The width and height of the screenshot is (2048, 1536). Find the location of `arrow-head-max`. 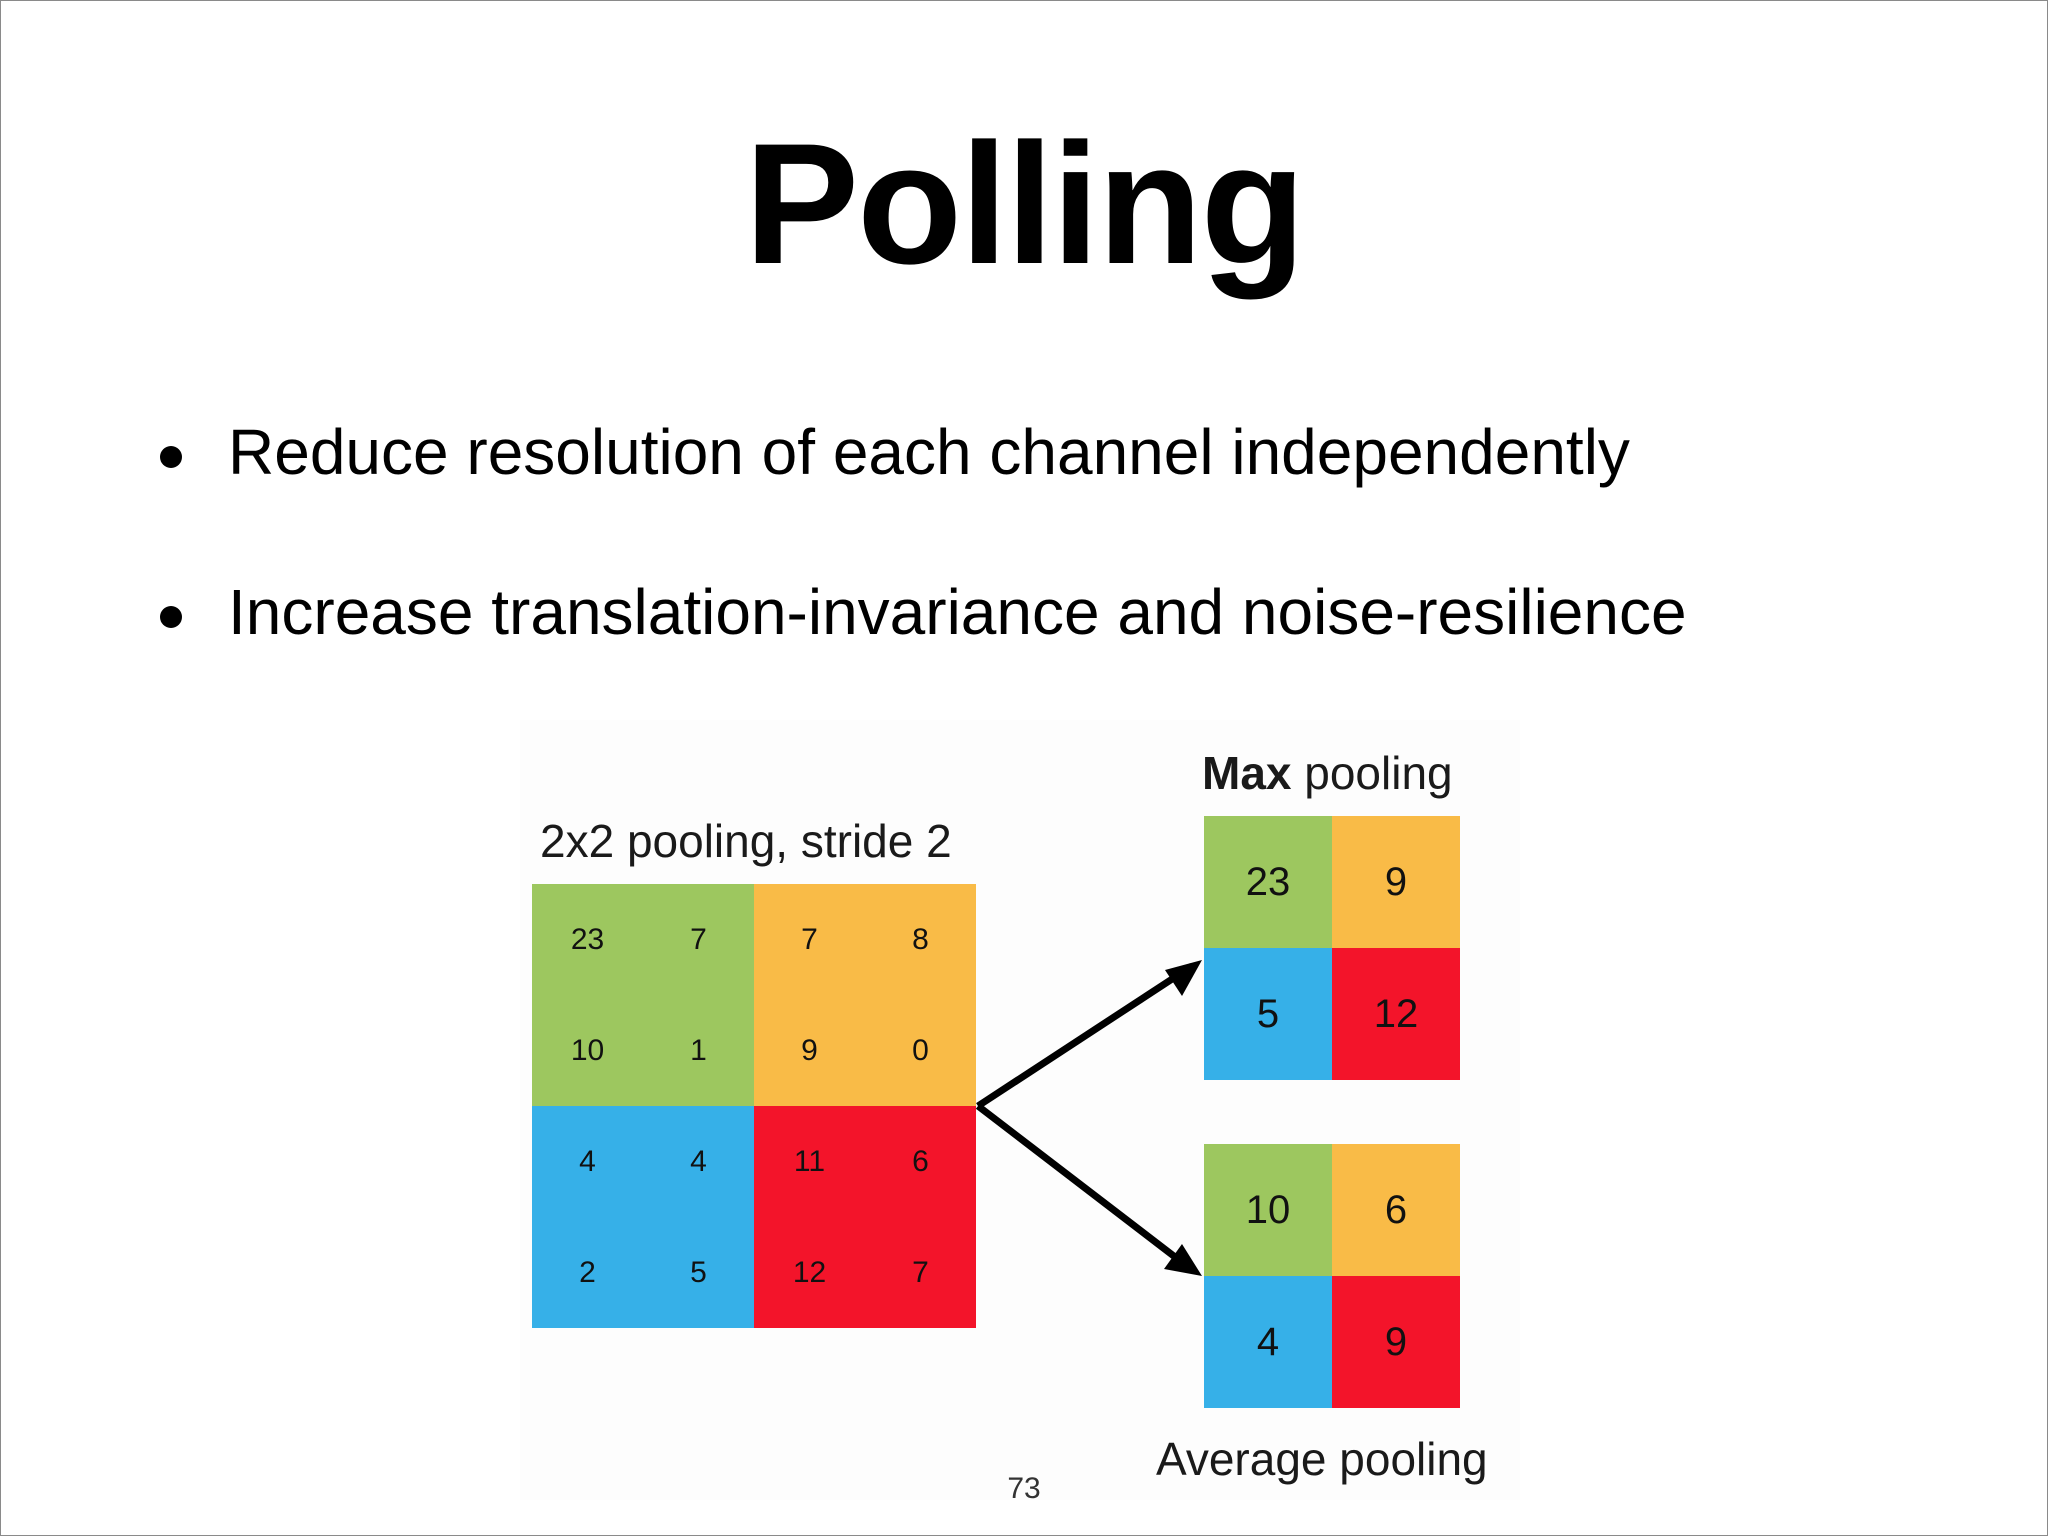

arrow-head-max is located at coordinates (1183, 978).